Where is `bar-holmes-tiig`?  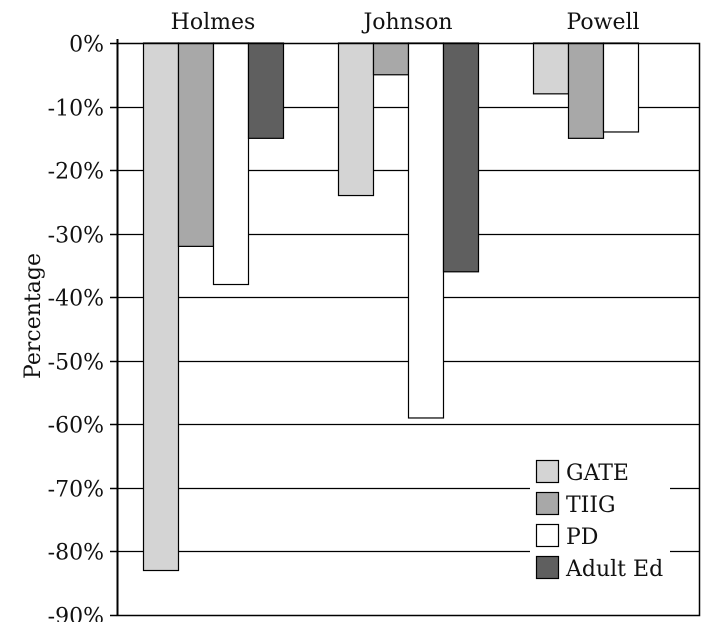 bar-holmes-tiig is located at coordinates (196, 144).